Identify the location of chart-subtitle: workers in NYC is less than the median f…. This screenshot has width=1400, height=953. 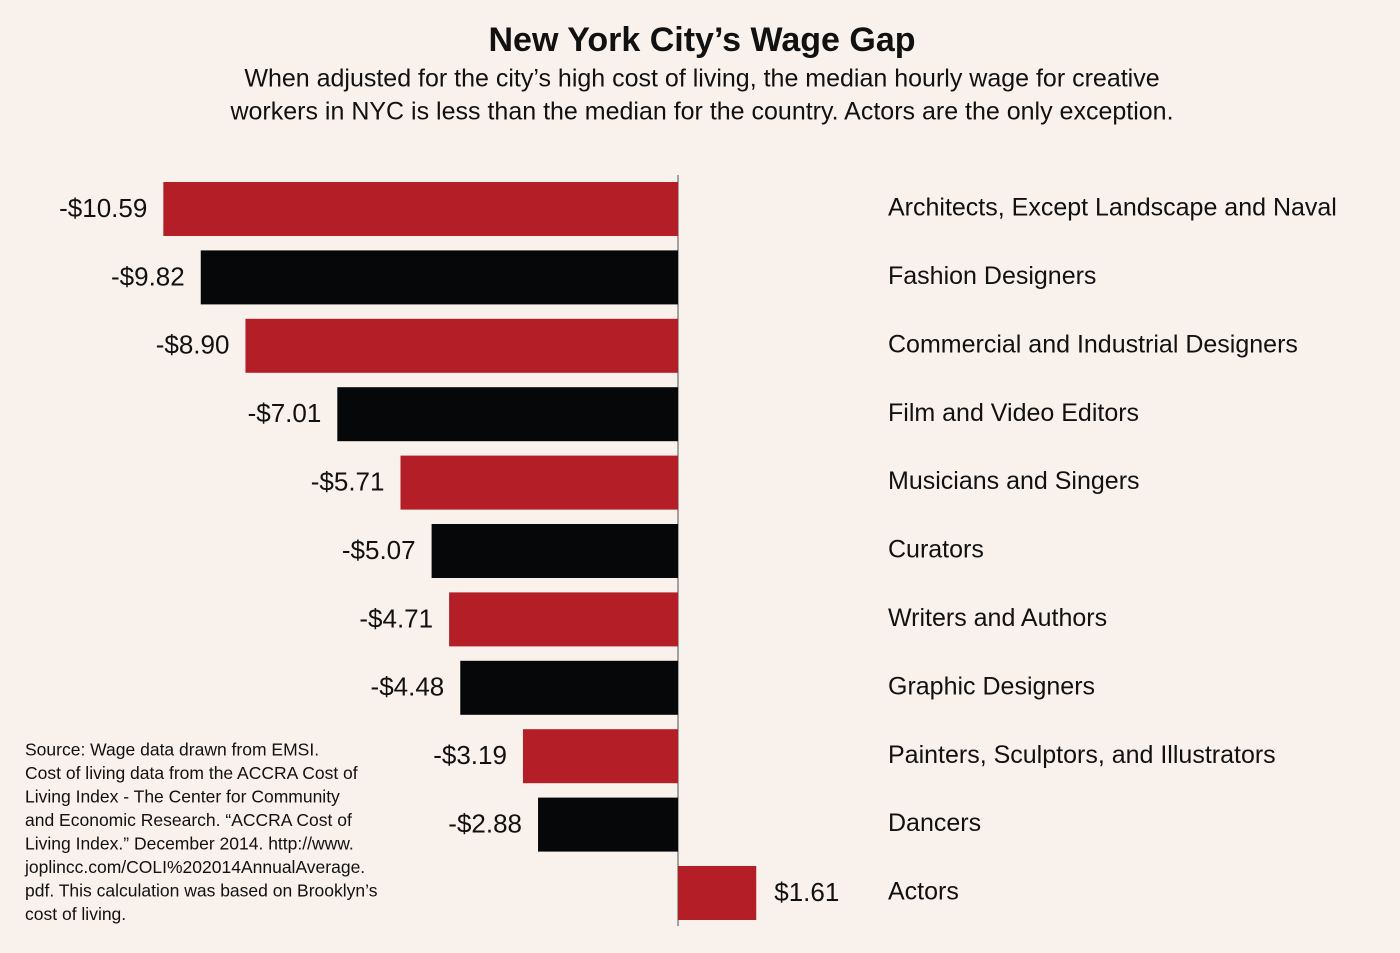
(701, 112).